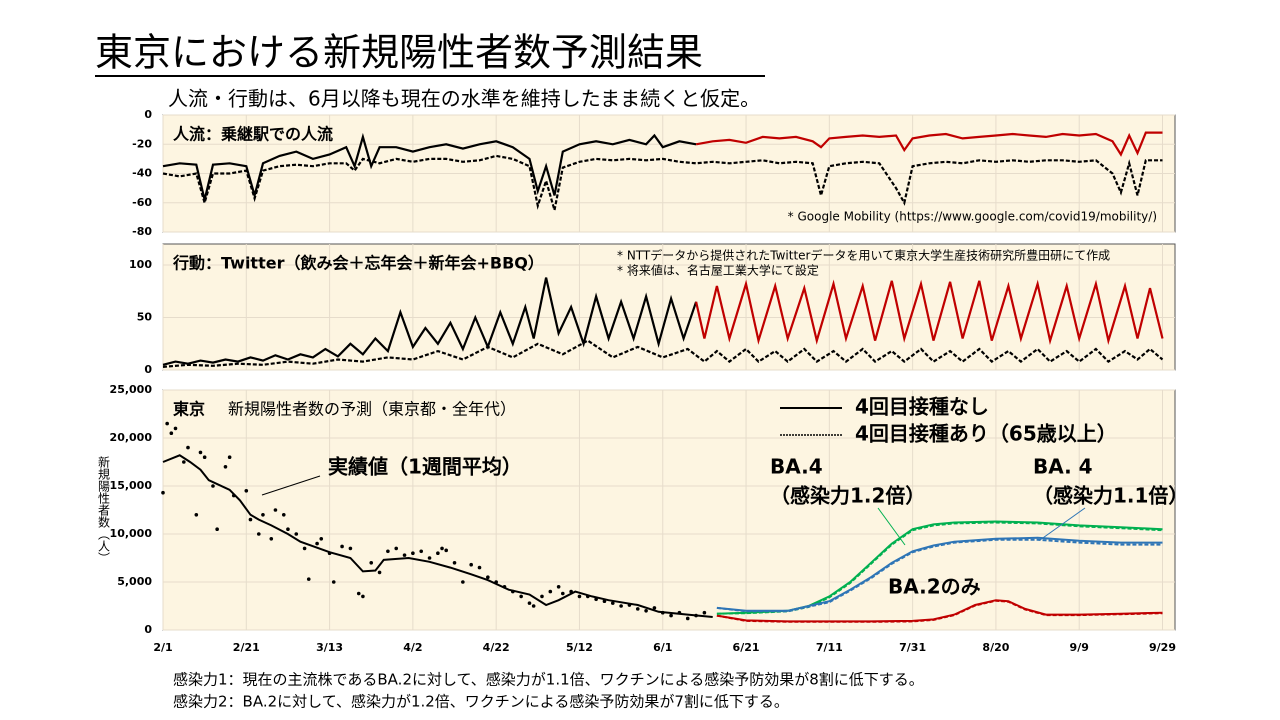  What do you see at coordinates (162, 647) in the screenshot?
I see `x-tick-label: 2/1` at bounding box center [162, 647].